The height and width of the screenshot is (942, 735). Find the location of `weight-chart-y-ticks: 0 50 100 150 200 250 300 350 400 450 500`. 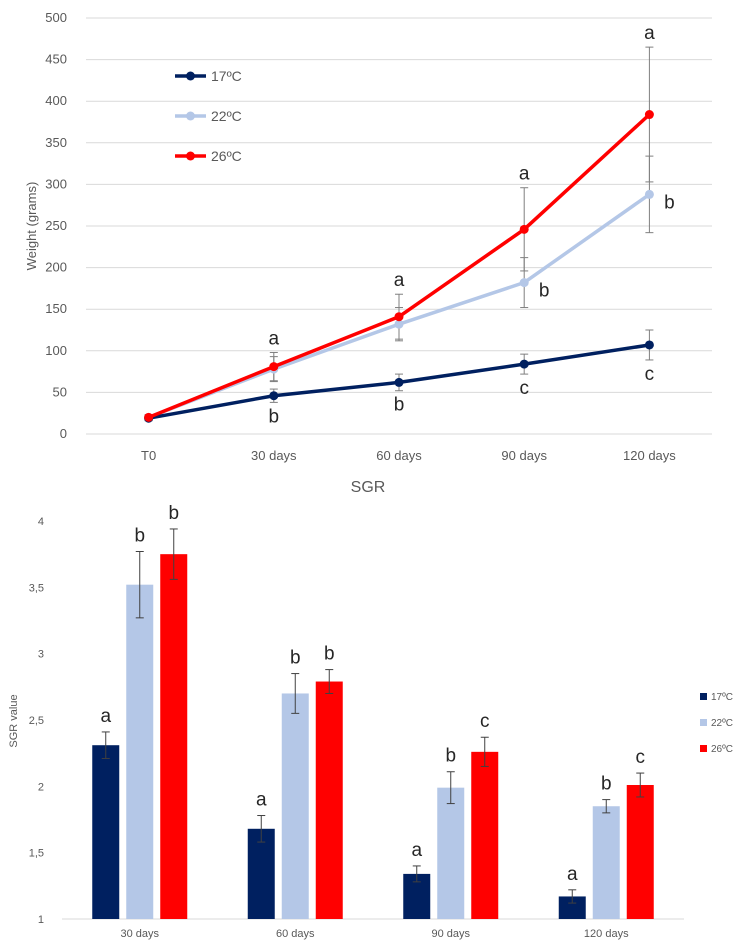

weight-chart-y-ticks: 0 50 100 150 200 250 300 350 400 450 500 is located at coordinates (56, 225).